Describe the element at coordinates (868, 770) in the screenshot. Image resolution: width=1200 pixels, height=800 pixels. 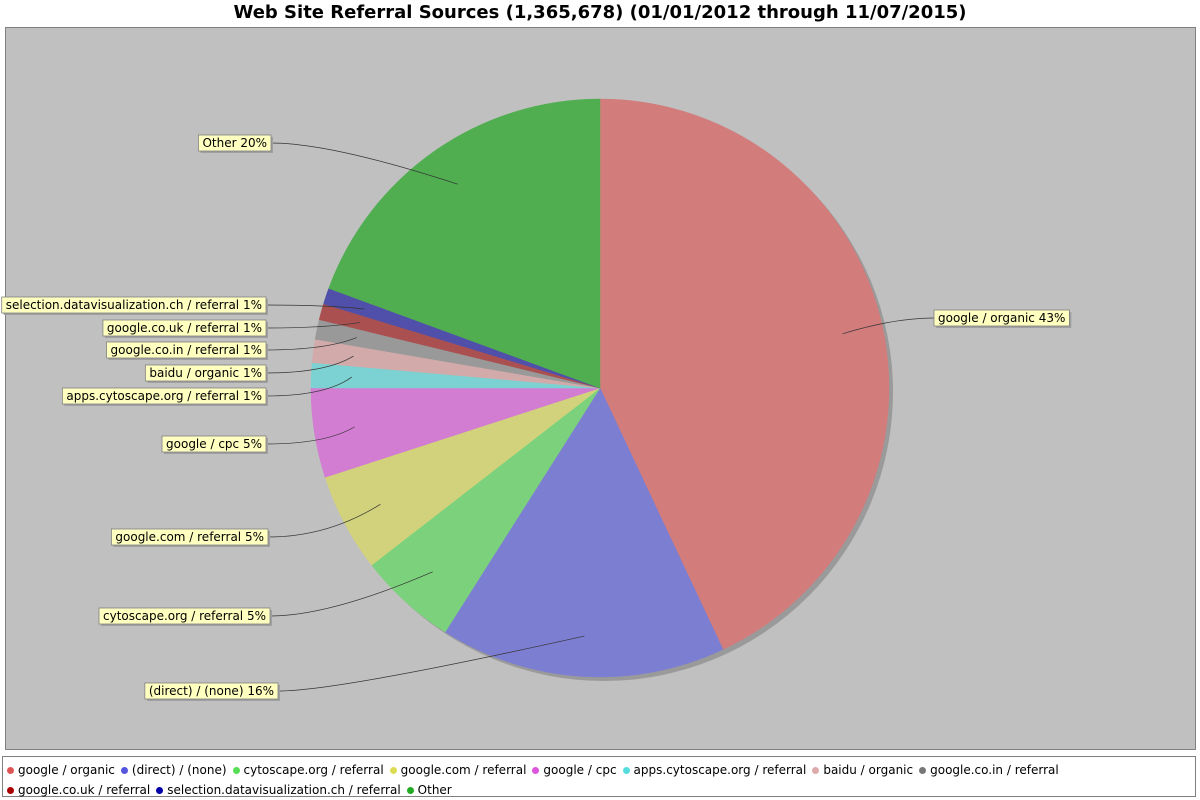
I see `legend-label: baidu / organic` at that location.